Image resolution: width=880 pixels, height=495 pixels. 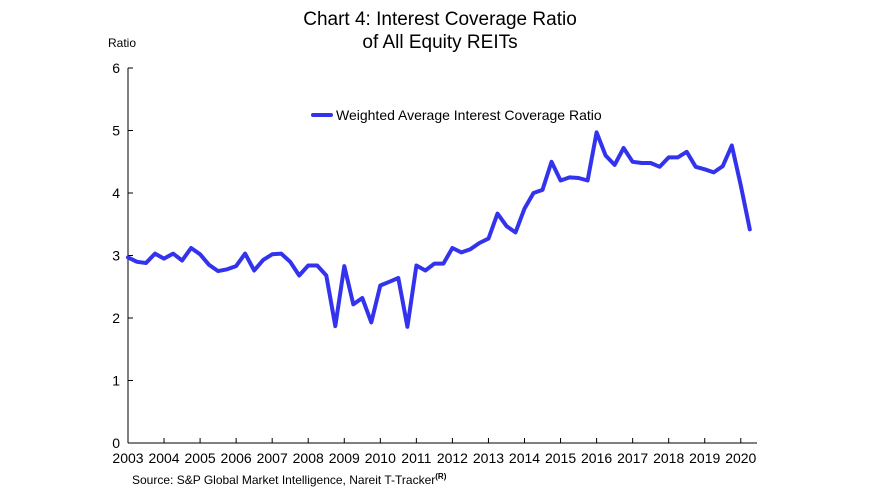 I want to click on y-tick-label: 2, so click(x=116, y=318).